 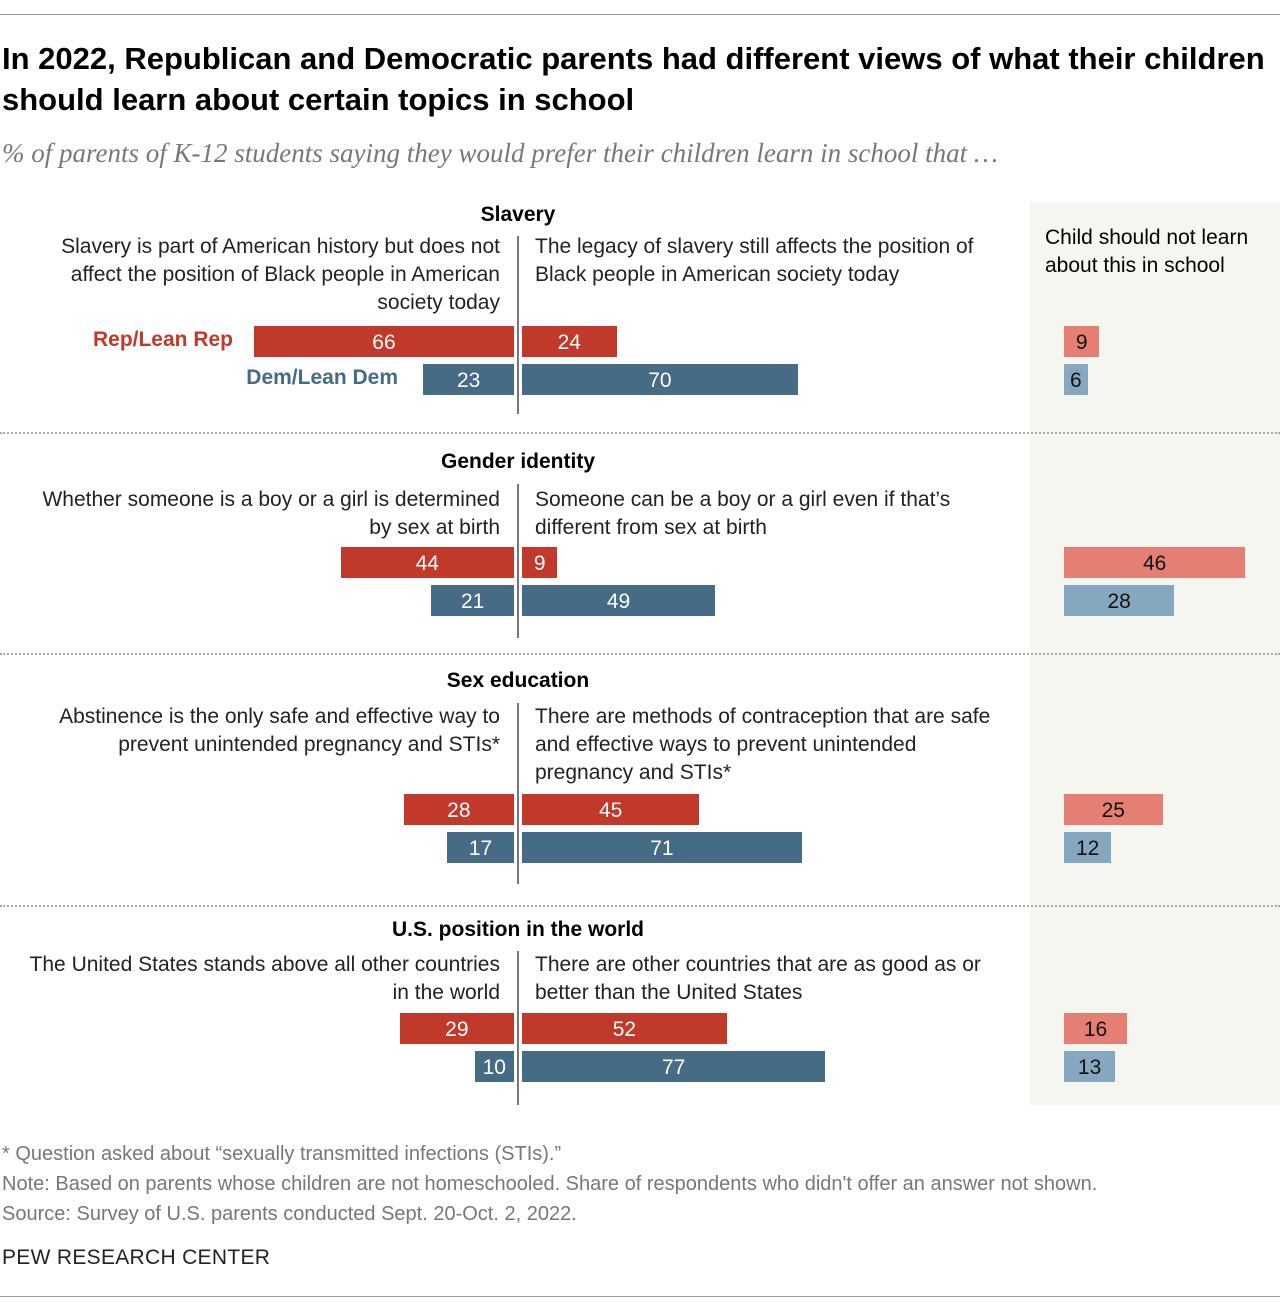 I want to click on series-label-dem: Dem/Lean Dem, so click(x=322, y=377).